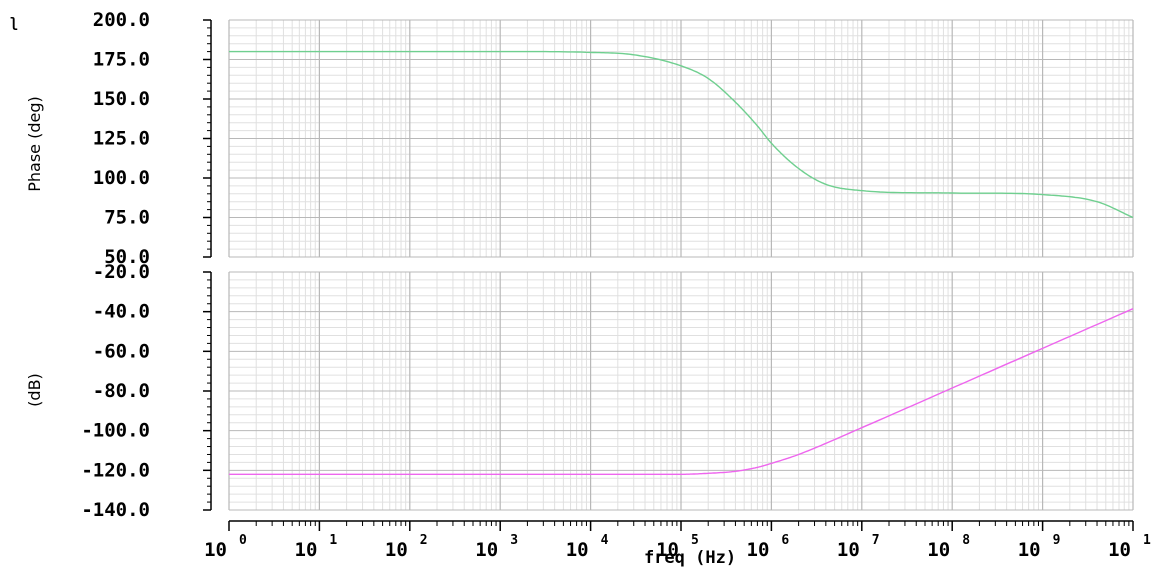 The image size is (1153, 568). I want to click on phase-y-tick-labels: 200.0 175.0 150.0 125.0 100.0 75.0 50.0, so click(121, 138).